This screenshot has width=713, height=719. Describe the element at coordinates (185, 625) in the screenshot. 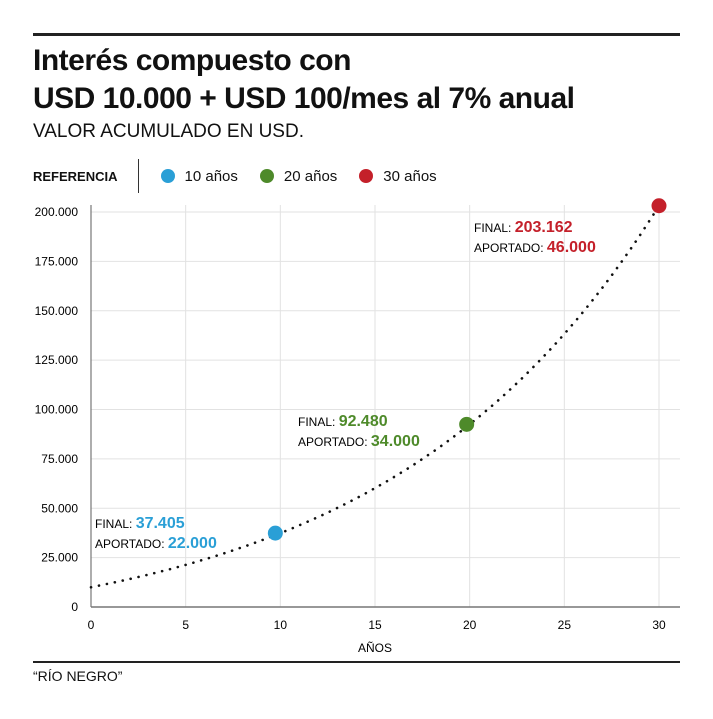

I see `x-tick-label: 5` at that location.